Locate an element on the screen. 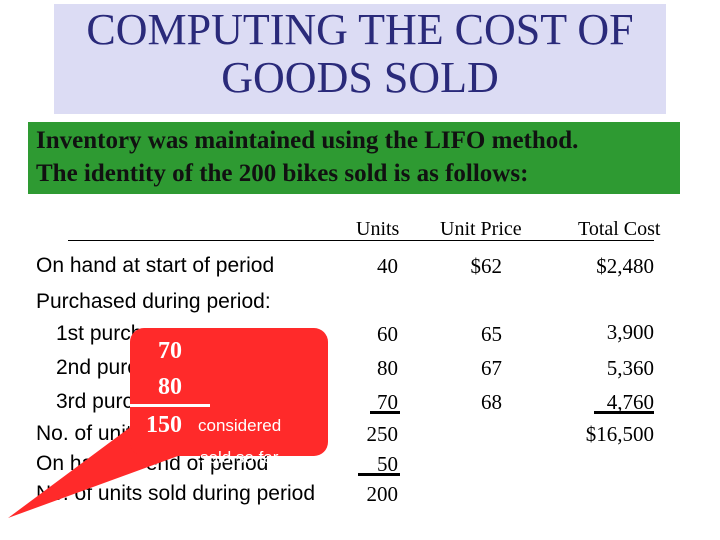 The width and height of the screenshot is (720, 540). row-label-purchased: Purchased during period: is located at coordinates (153, 301).